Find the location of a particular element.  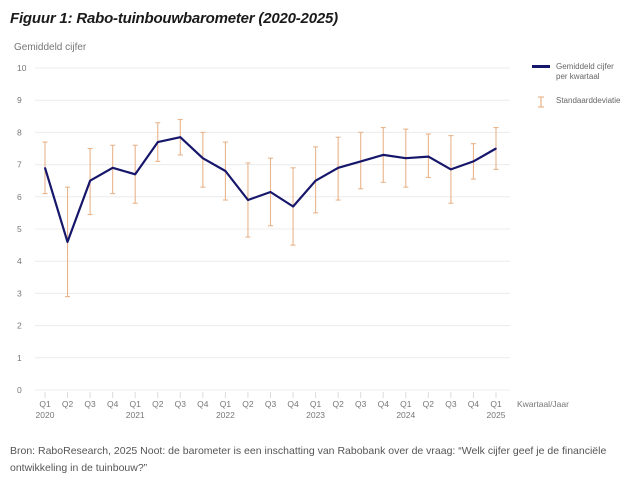

legend-item-error: Standaarddeviatie is located at coordinates (579, 102).